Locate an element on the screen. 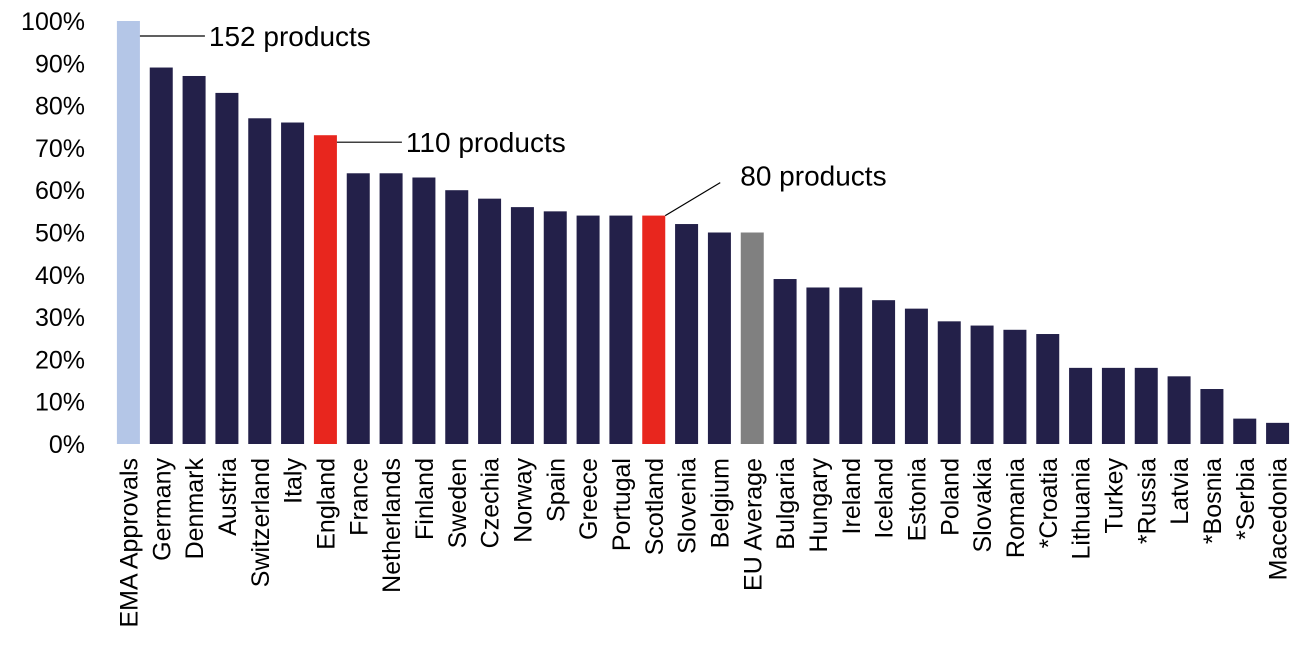  bar-norway is located at coordinates (522, 325).